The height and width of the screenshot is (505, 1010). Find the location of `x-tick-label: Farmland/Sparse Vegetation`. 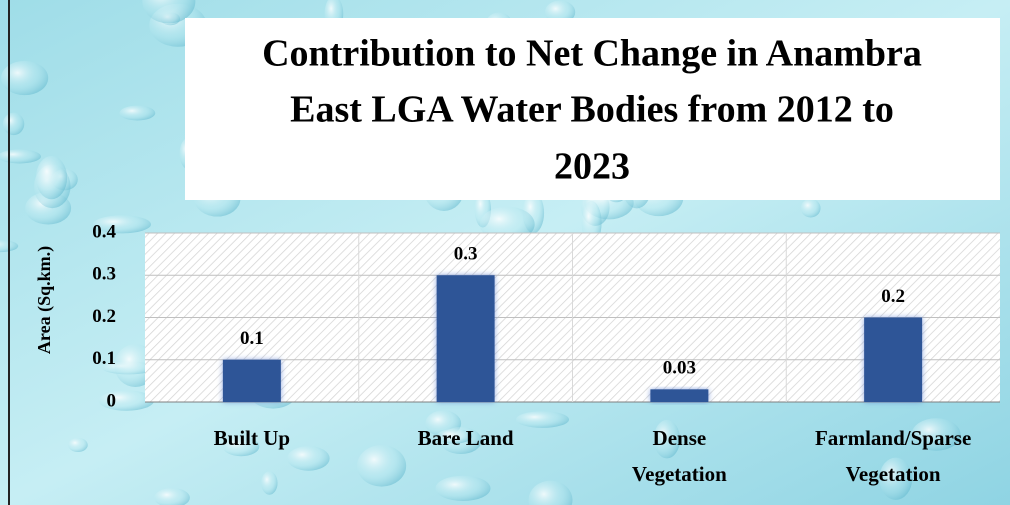

x-tick-label: Farmland/Sparse Vegetation is located at coordinates (893, 456).